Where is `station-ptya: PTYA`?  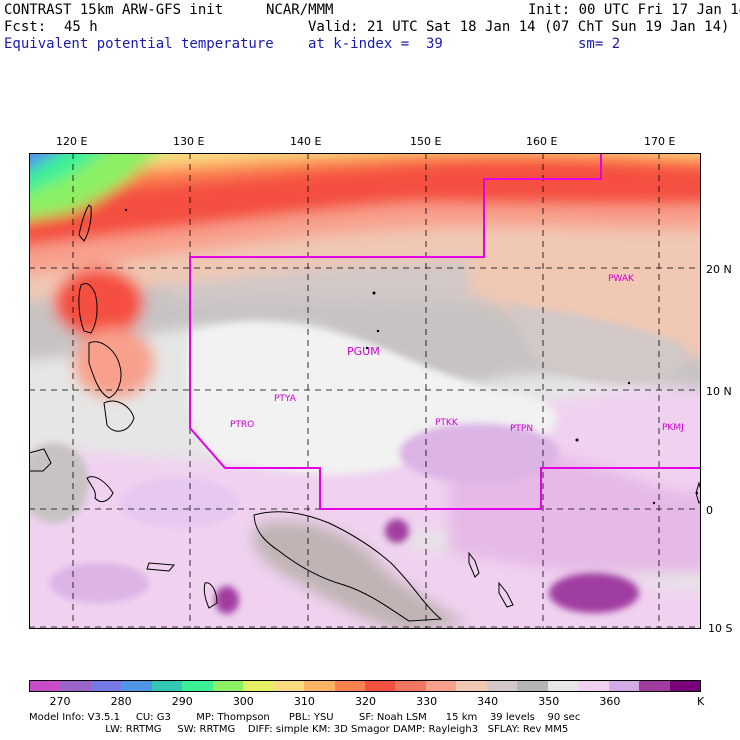 station-ptya: PTYA is located at coordinates (285, 399).